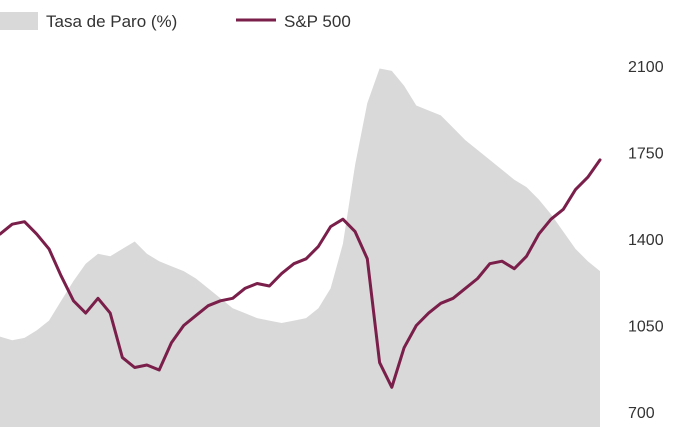 The image size is (680, 427). What do you see at coordinates (641, 413) in the screenshot?
I see `y-tick-label: 700` at bounding box center [641, 413].